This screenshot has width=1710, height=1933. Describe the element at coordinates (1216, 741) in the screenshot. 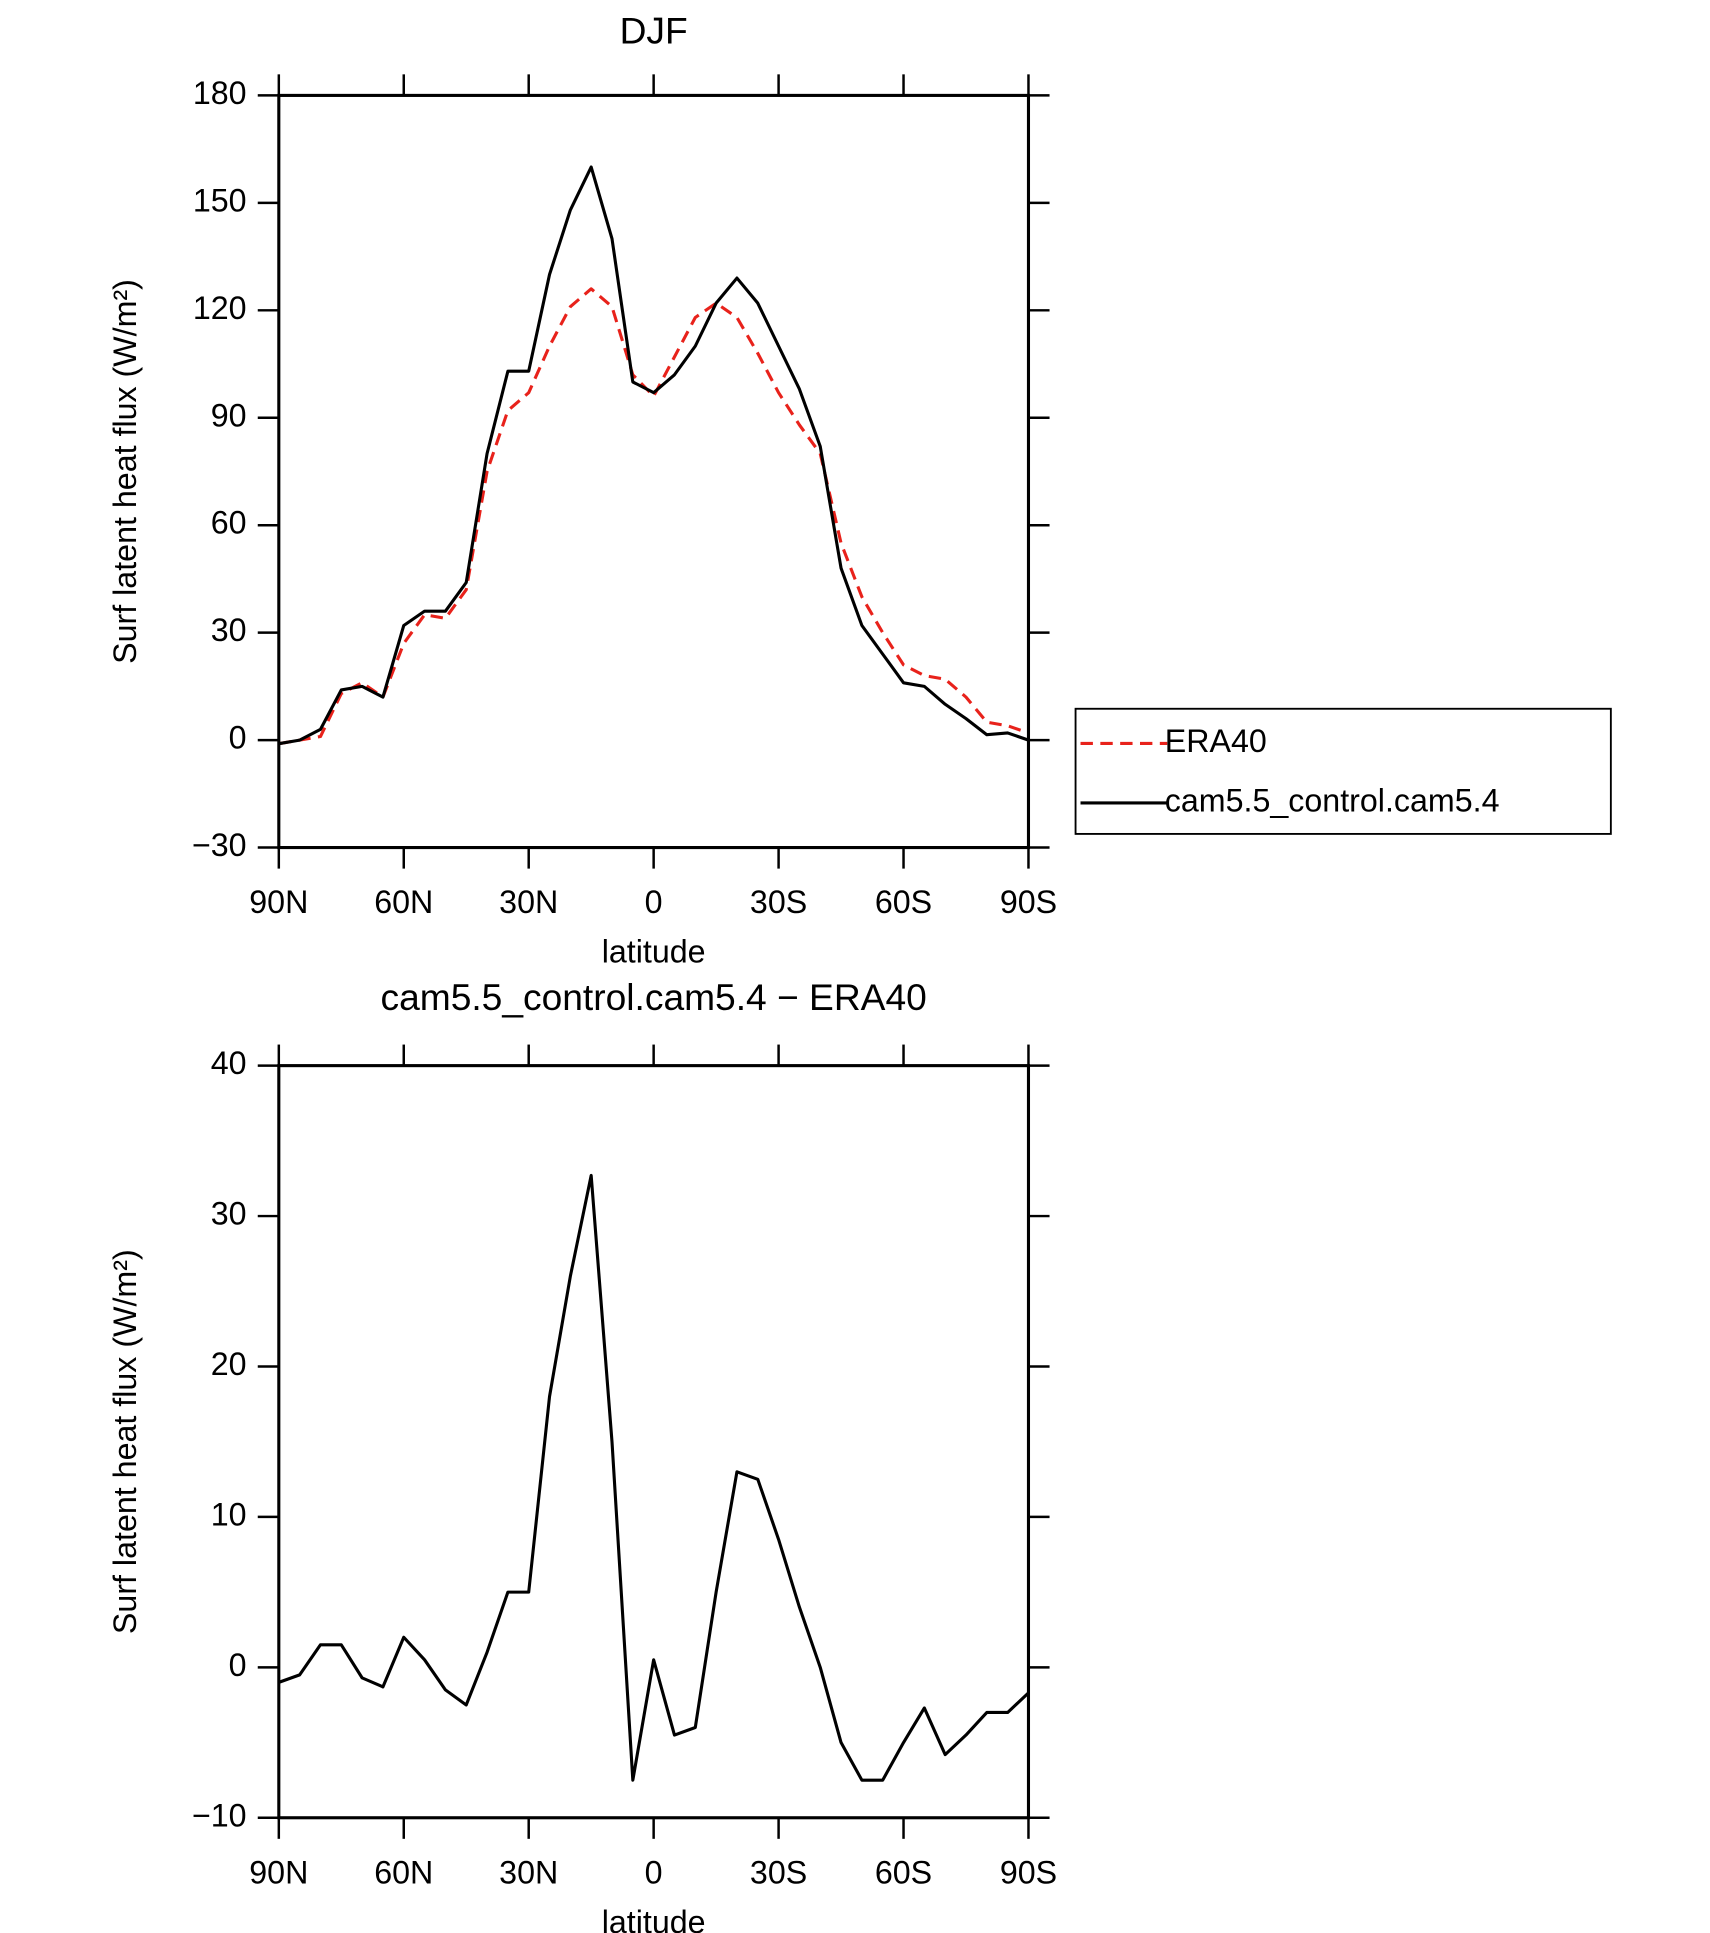

I see `legend-label: ERA40` at that location.